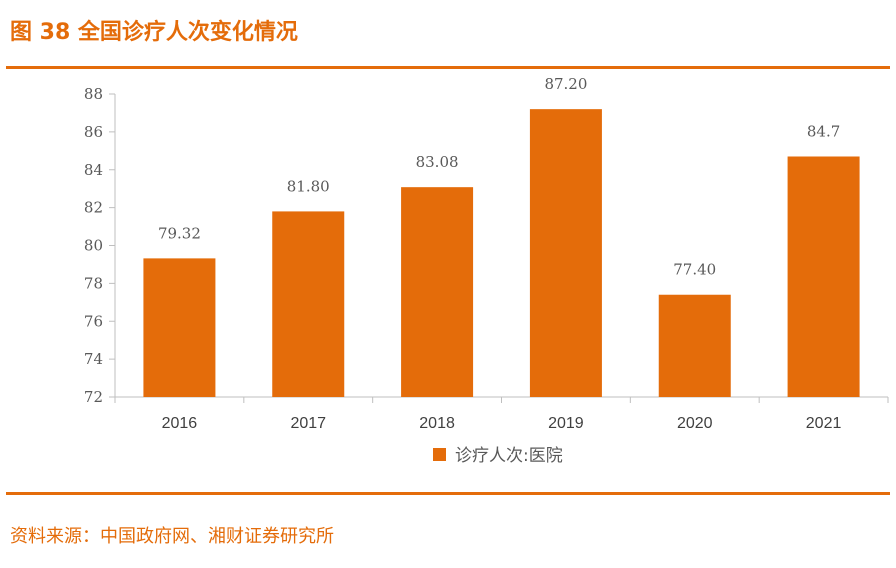 This screenshot has width=896, height=568. I want to click on data-label-2018: 83.08, so click(437, 162).